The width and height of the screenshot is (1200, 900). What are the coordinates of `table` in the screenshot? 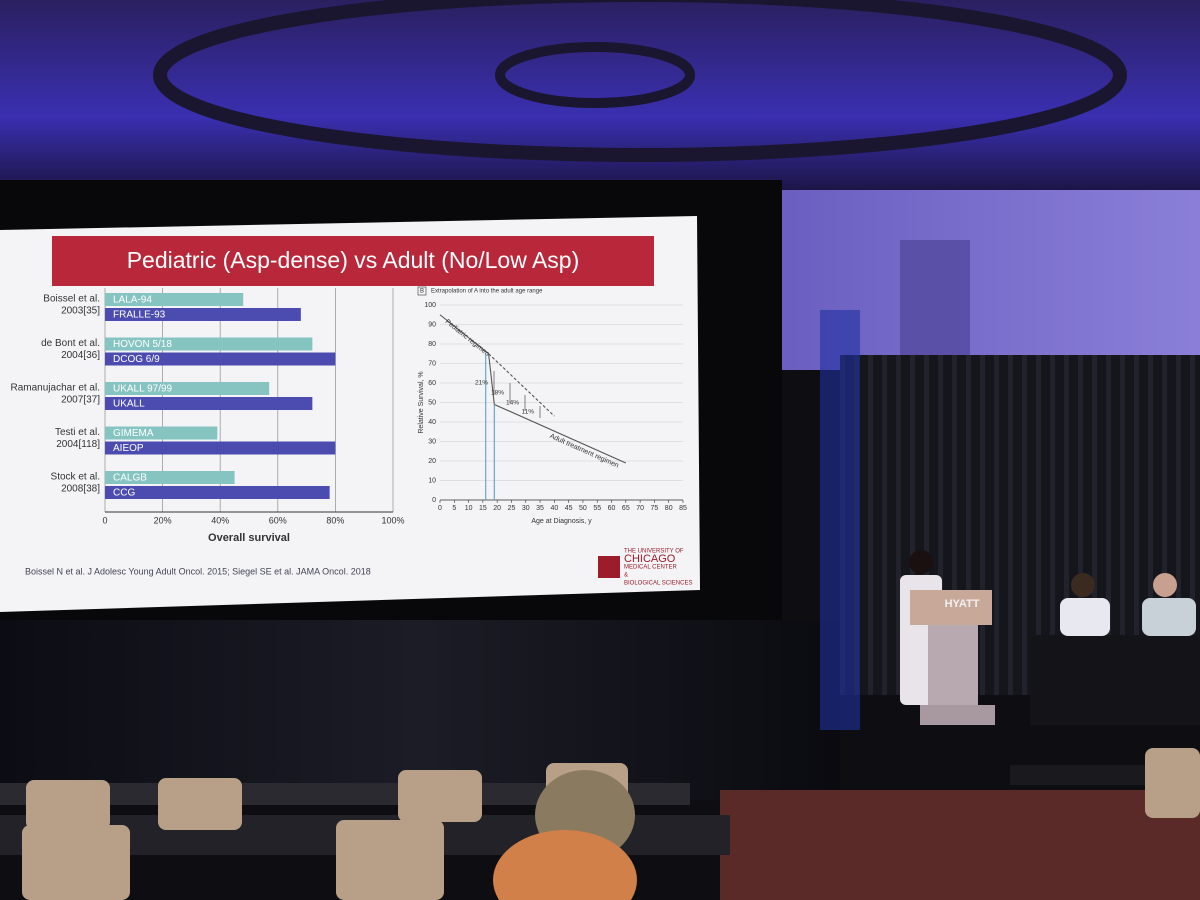 It's located at (1080, 775).